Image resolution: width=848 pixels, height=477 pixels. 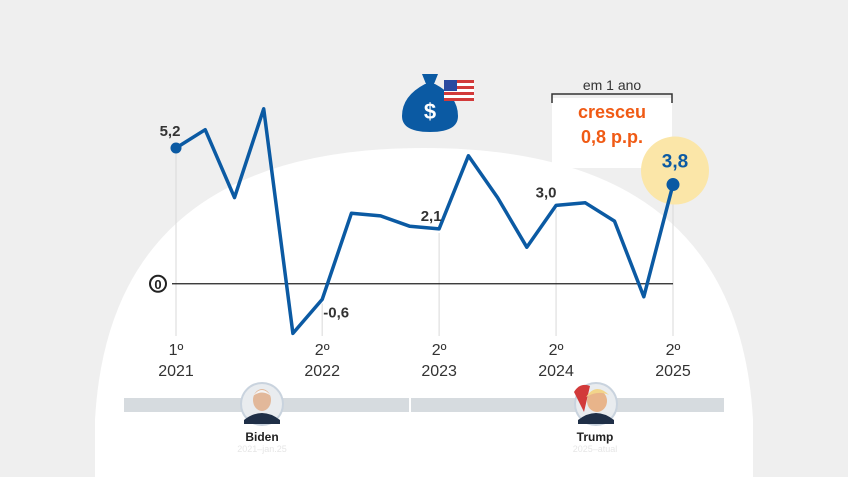 I want to click on timeline-bar-trump, so click(x=567, y=405).